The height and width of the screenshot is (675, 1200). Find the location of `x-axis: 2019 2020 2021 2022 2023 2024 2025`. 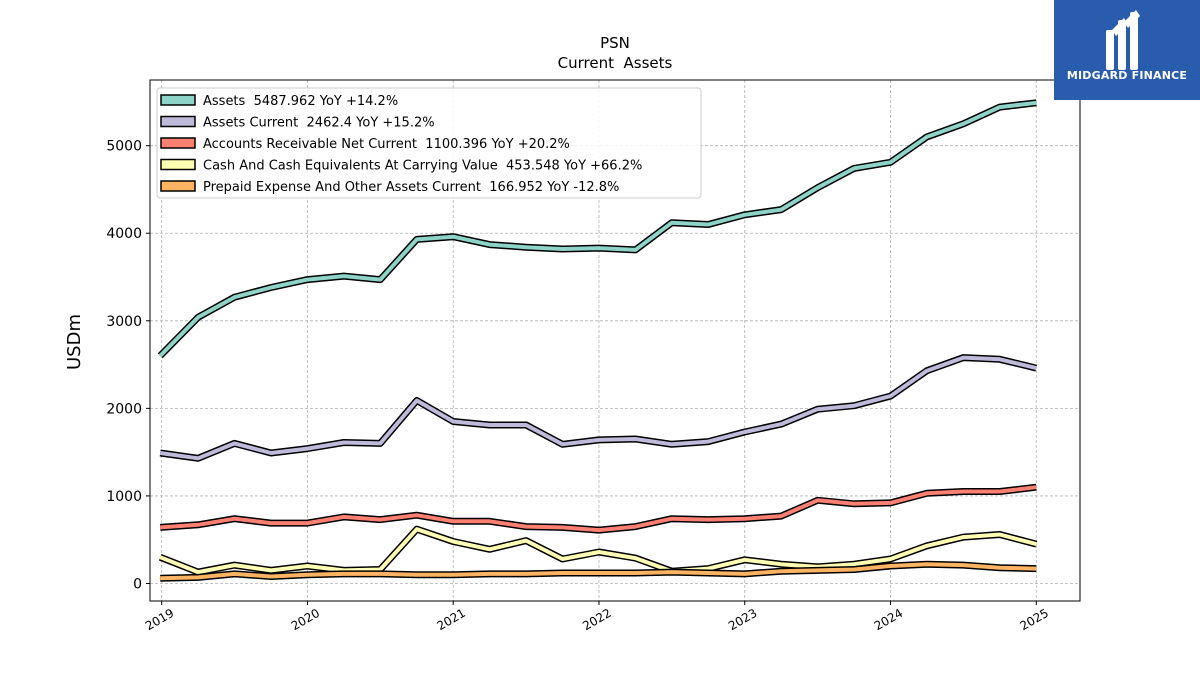

x-axis: 2019 2020 2021 2022 2023 2024 2025 is located at coordinates (597, 617).